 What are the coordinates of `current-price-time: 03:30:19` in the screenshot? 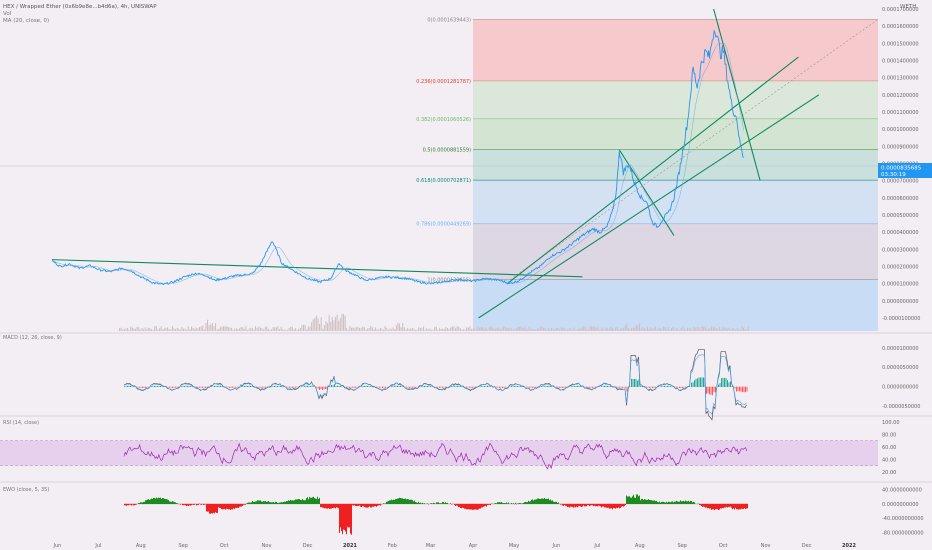 It's located at (893, 175).